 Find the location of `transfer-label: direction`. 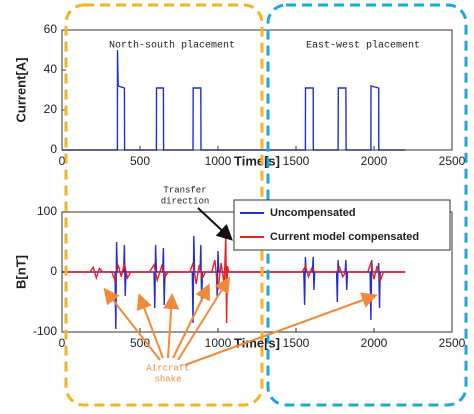

transfer-label: direction is located at coordinates (185, 201).